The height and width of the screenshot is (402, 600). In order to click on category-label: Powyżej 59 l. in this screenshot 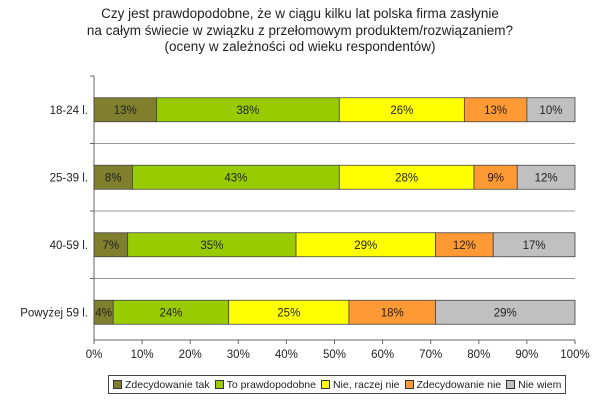, I will do `click(54, 313)`.